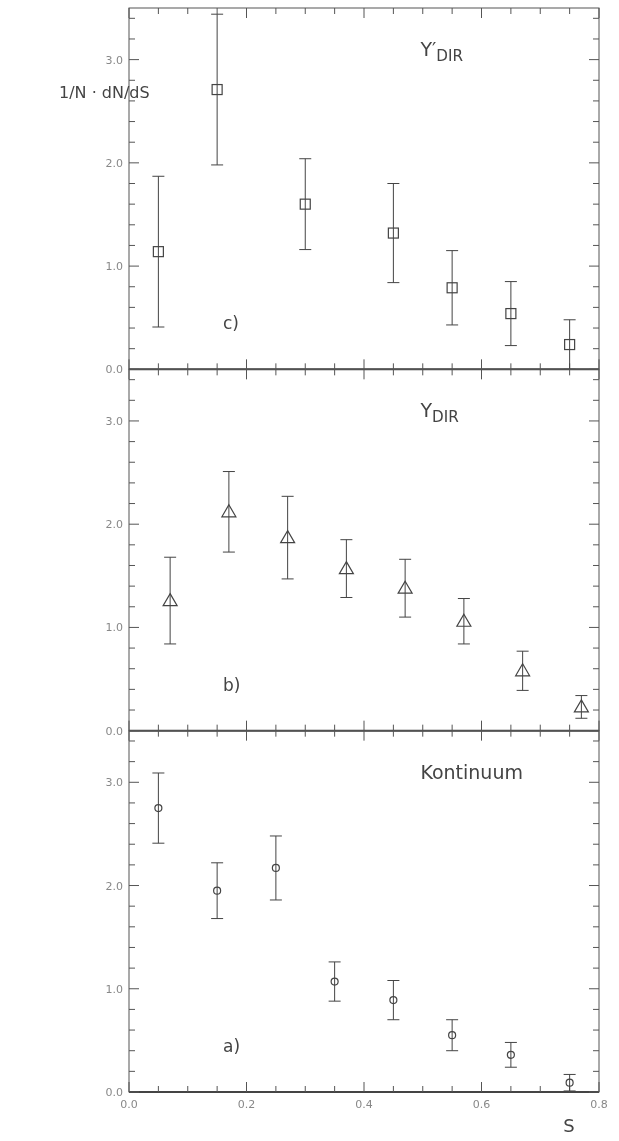  Describe the element at coordinates (364, 1104) in the screenshot. I see `x-tick-label: 0.4` at that location.